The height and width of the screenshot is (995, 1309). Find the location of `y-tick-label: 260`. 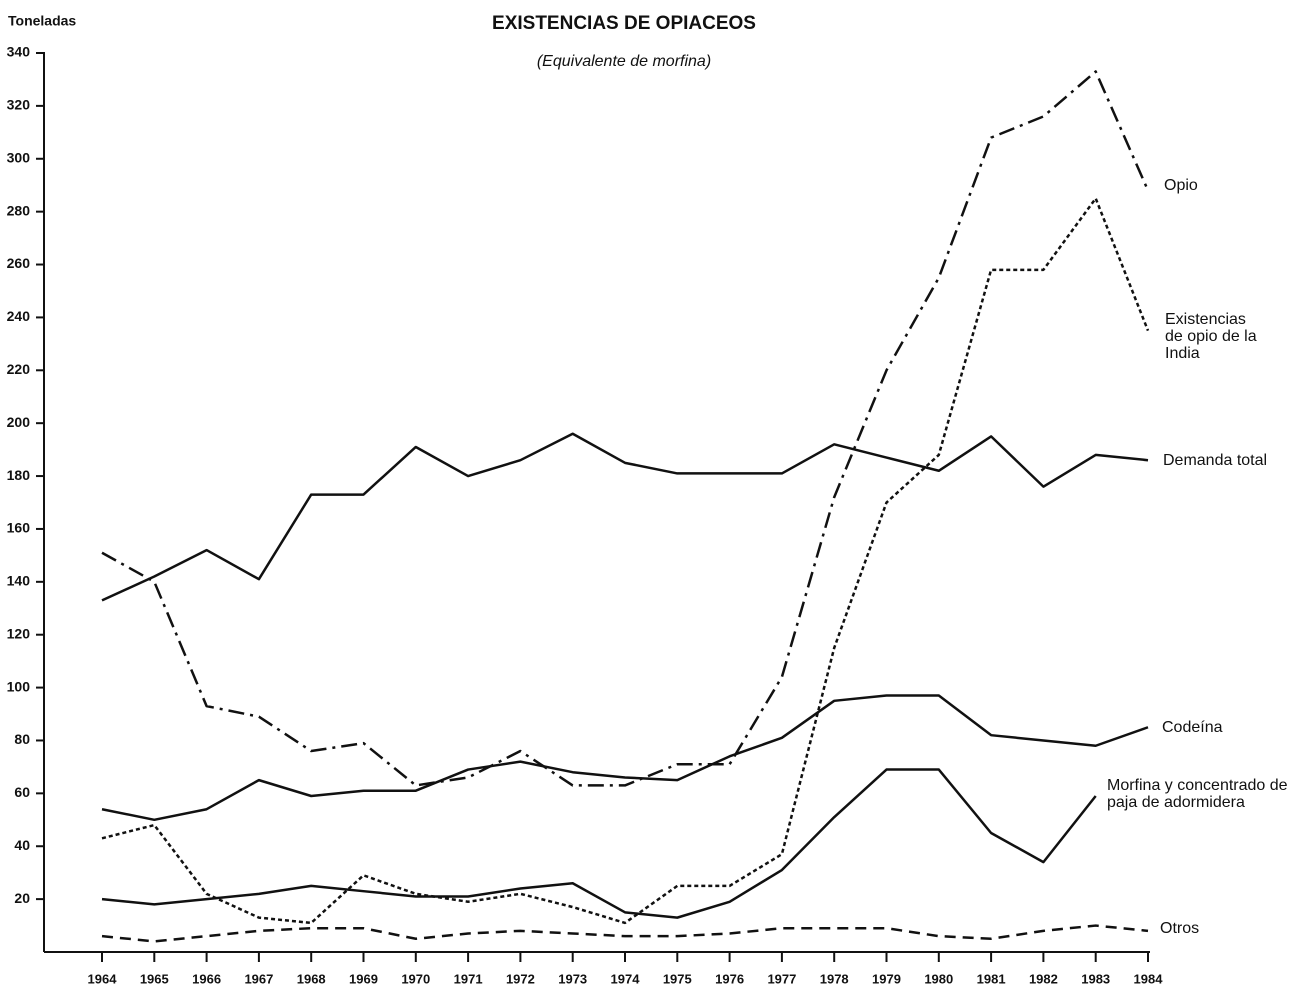

y-tick-label: 260 is located at coordinates (19, 263).